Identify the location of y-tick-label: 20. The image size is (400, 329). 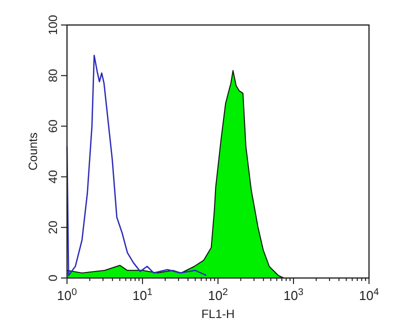
(53, 227).